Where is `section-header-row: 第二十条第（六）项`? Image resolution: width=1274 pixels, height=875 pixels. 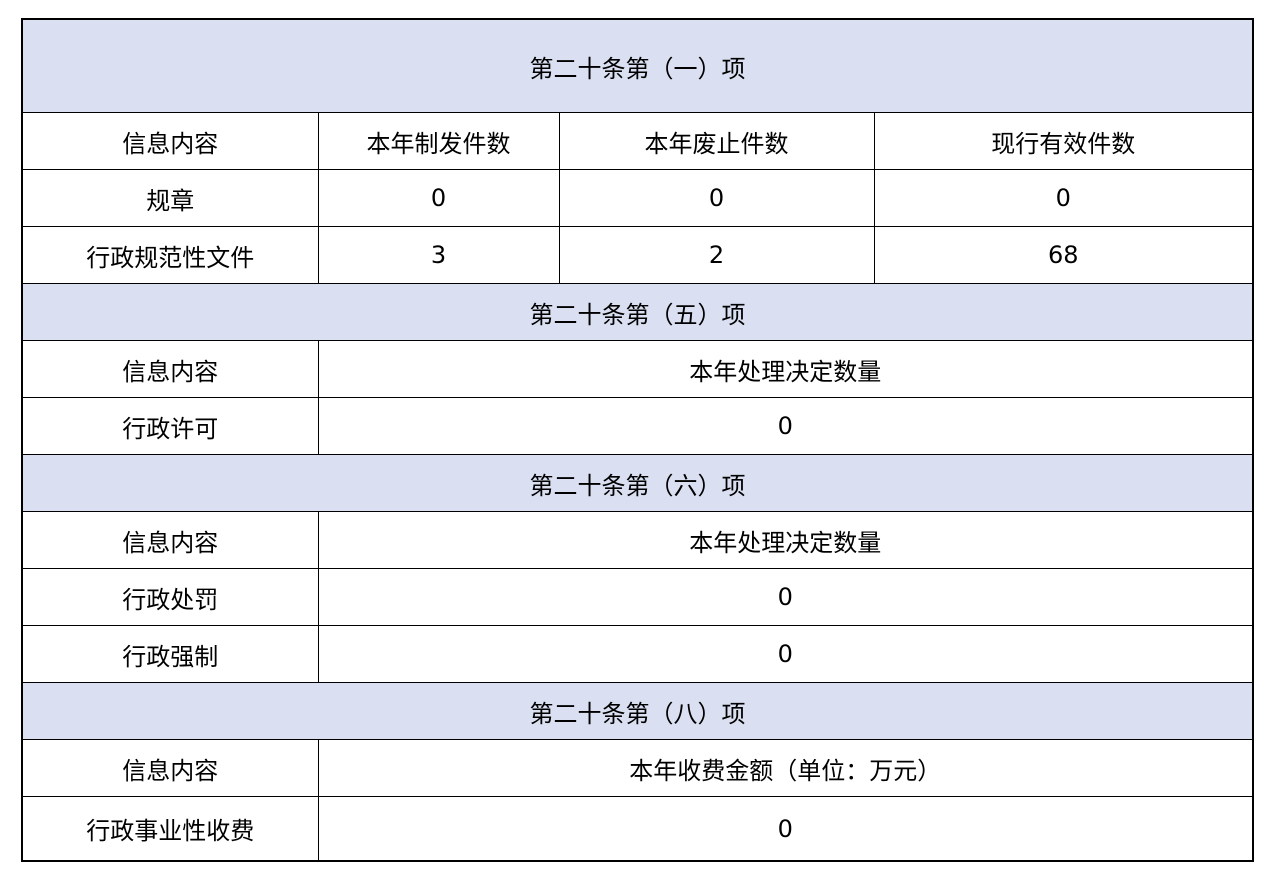
section-header-row: 第二十条第（六）项 is located at coordinates (637, 483).